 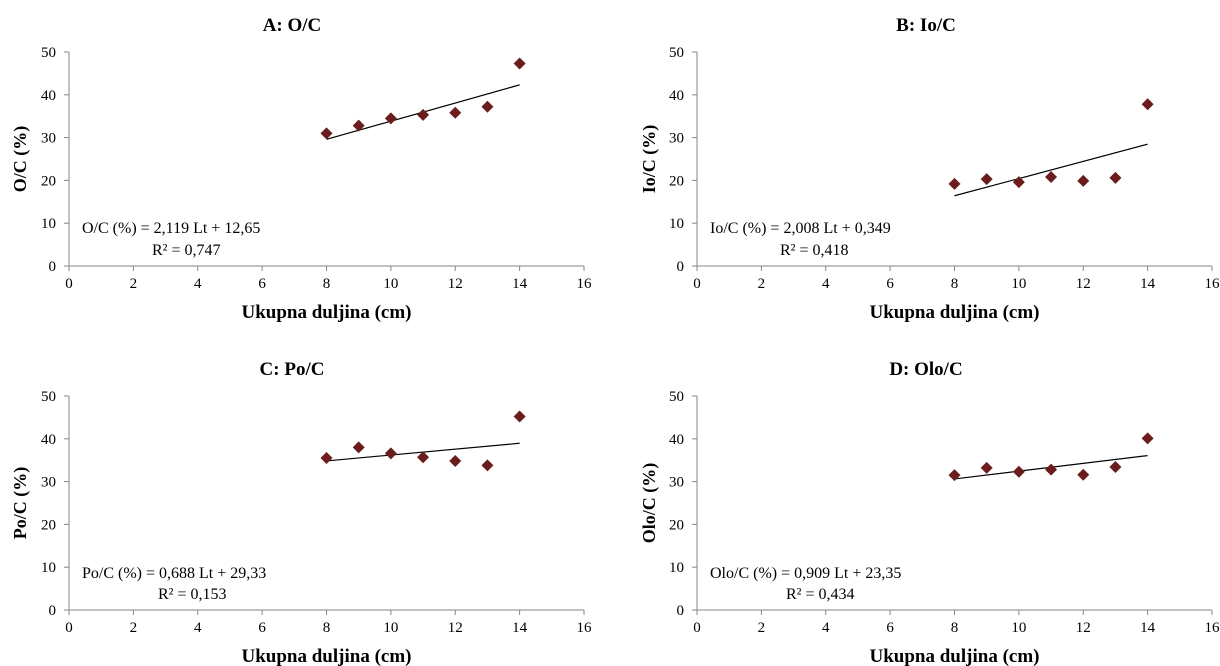 I want to click on chart-title: C: Po/C, so click(x=292, y=369).